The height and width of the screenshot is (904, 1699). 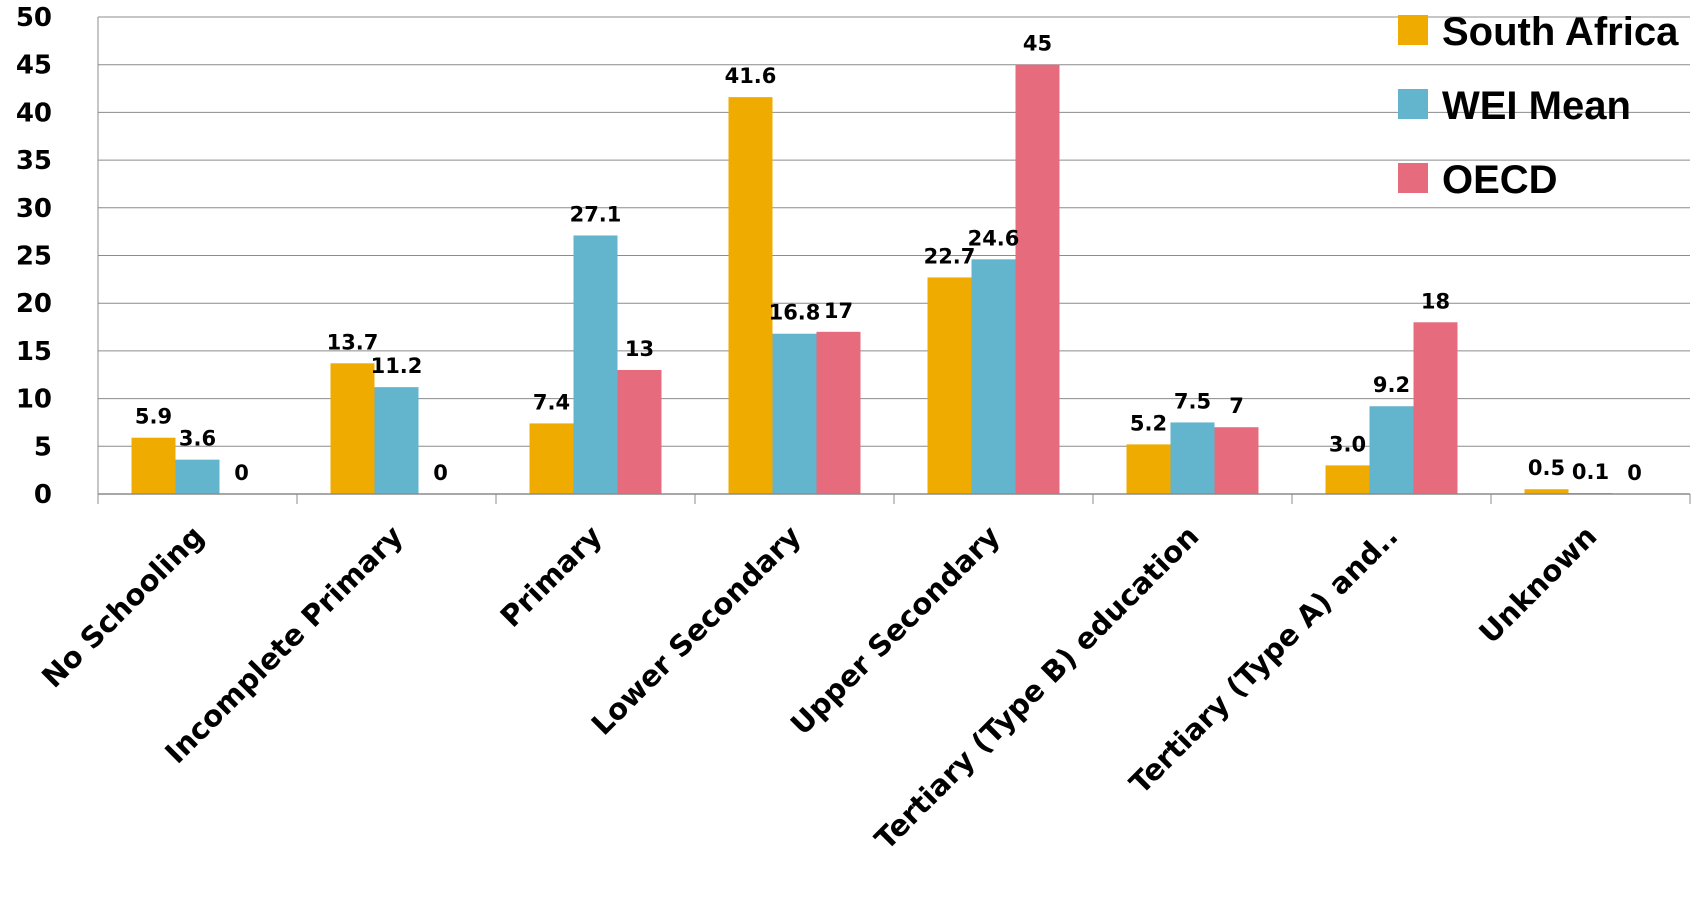 What do you see at coordinates (950, 256) in the screenshot?
I see `data-label: 22.7` at bounding box center [950, 256].